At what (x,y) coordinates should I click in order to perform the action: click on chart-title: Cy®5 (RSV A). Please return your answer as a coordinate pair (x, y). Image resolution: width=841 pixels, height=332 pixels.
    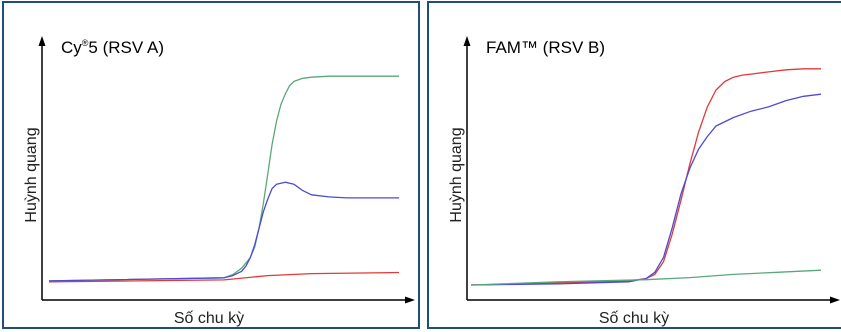
    Looking at the image, I should click on (112, 47).